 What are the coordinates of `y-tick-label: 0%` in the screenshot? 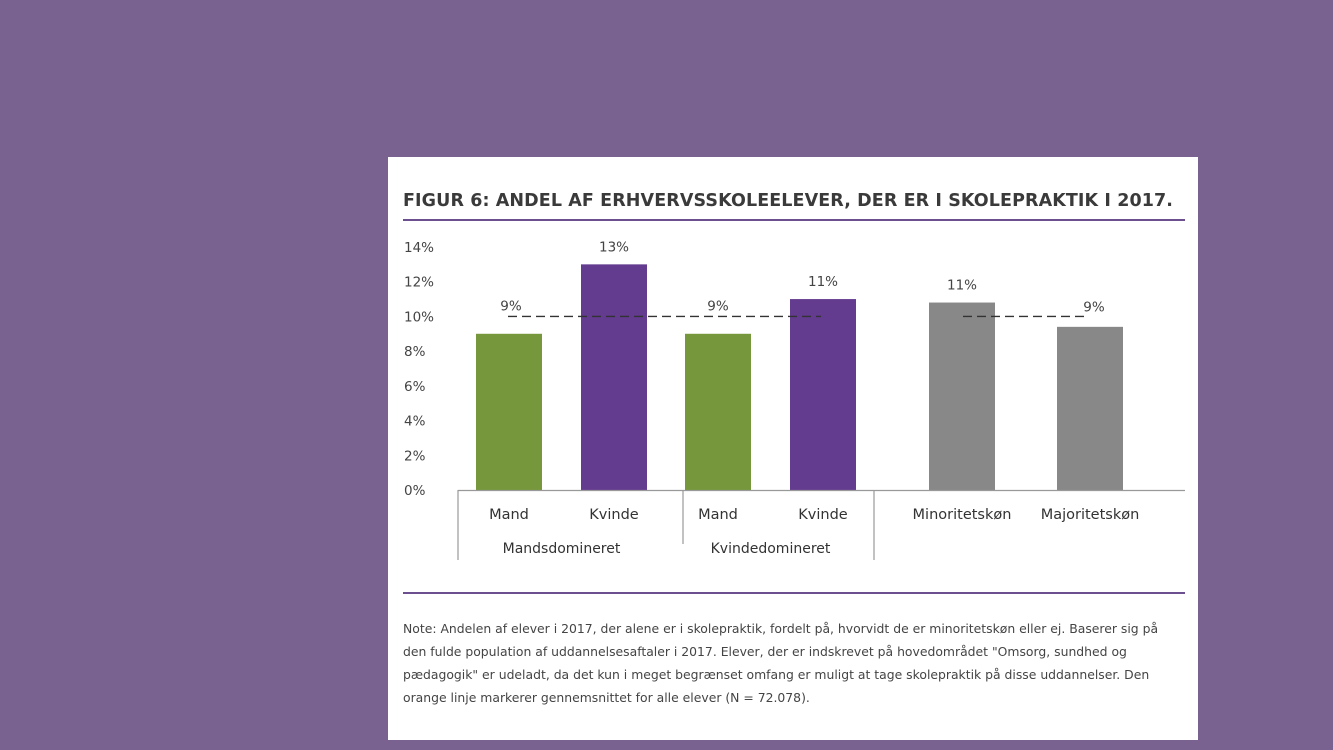 It's located at (415, 491).